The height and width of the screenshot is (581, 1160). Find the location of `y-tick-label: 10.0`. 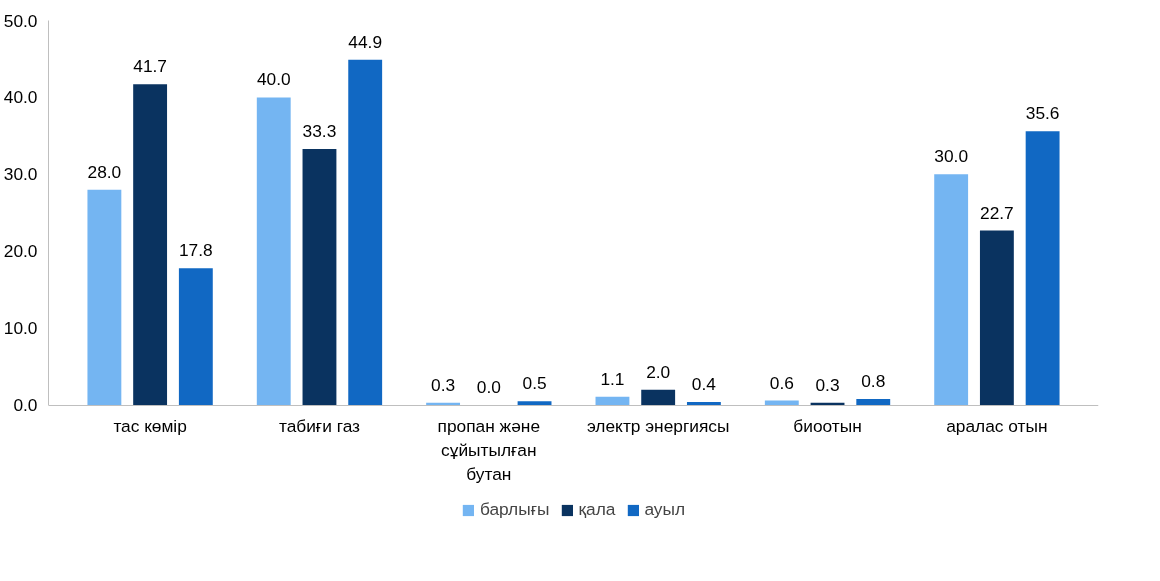

y-tick-label: 10.0 is located at coordinates (20, 328).